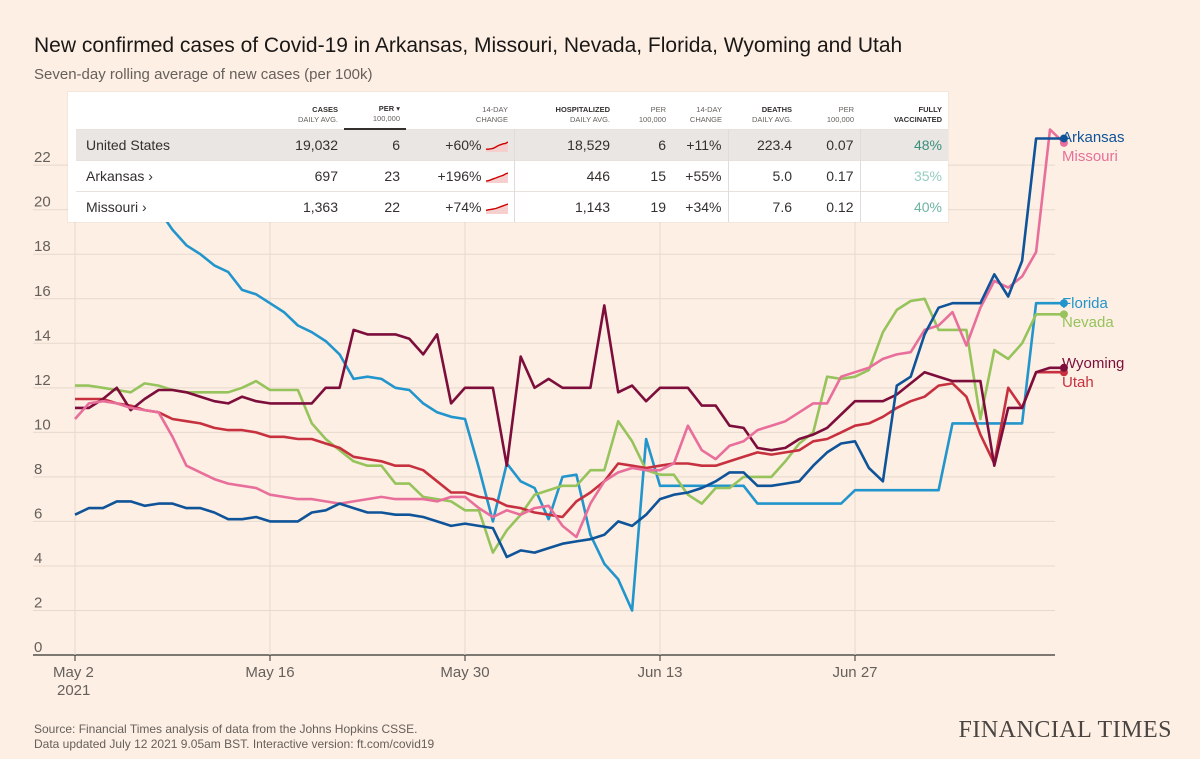 This screenshot has width=1200, height=759. I want to click on cell-cases-value: 697, so click(326, 176).